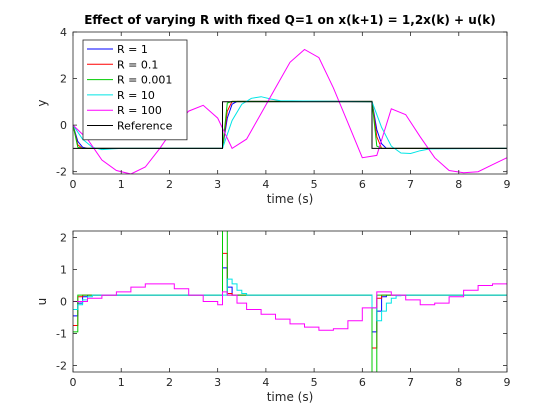 The image size is (560, 420). What do you see at coordinates (63, 32) in the screenshot?
I see `y-tick-label: 4` at bounding box center [63, 32].